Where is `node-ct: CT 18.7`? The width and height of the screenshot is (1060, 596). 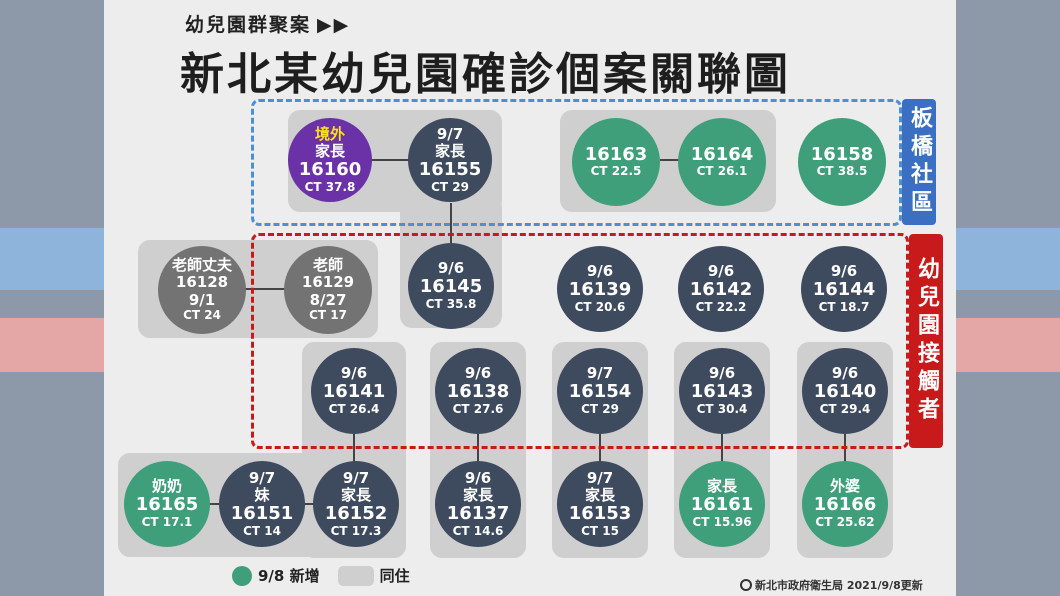
node-ct: CT 18.7 is located at coordinates (844, 307).